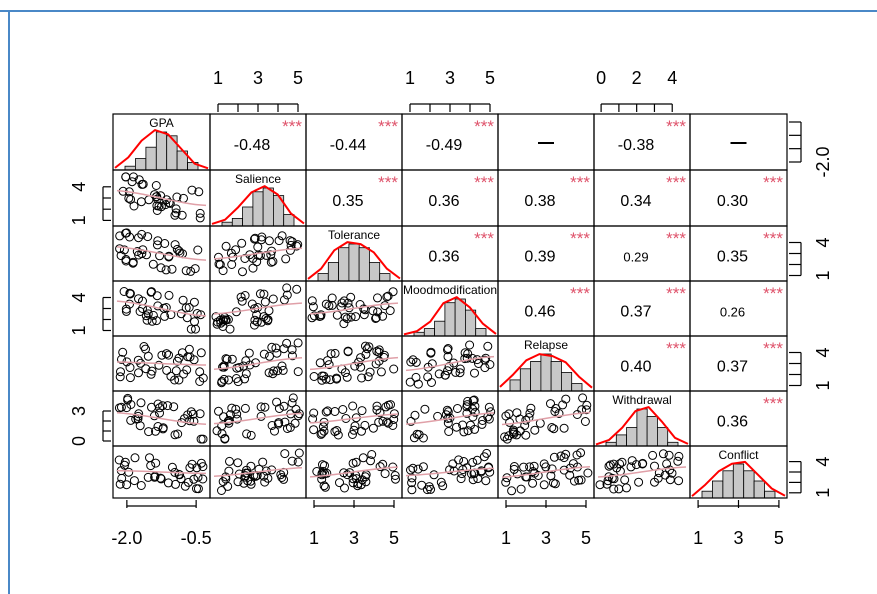  Describe the element at coordinates (732, 201) in the screenshot. I see `correlation-value: 0.30` at that location.